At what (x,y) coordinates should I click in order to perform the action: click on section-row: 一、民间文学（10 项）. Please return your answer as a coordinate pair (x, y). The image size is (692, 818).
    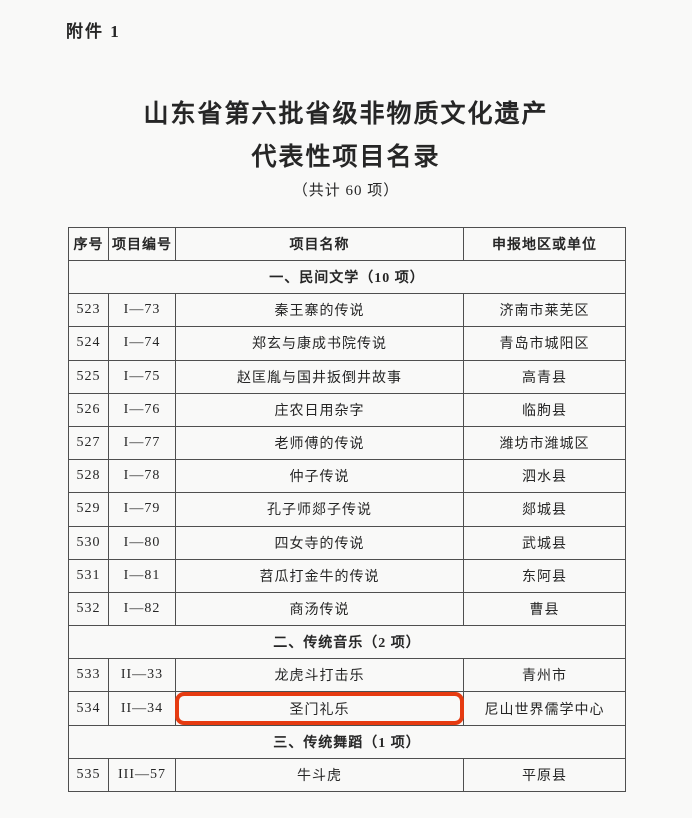
    Looking at the image, I should click on (347, 277).